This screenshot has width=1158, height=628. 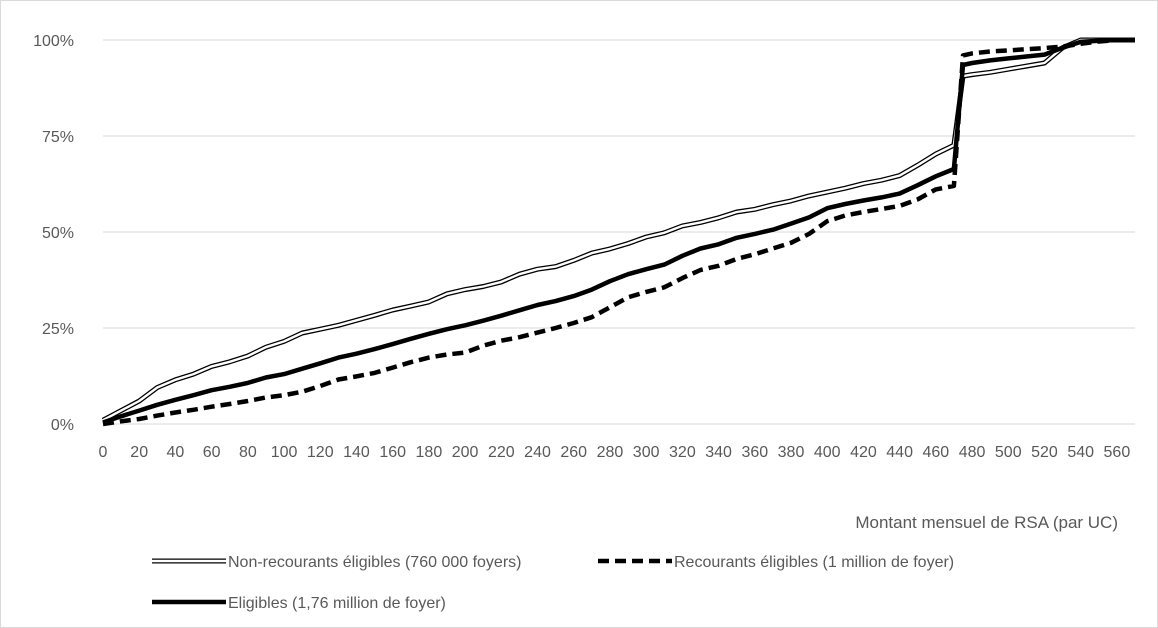 What do you see at coordinates (935, 452) in the screenshot?
I see `x-tick-label: 460` at bounding box center [935, 452].